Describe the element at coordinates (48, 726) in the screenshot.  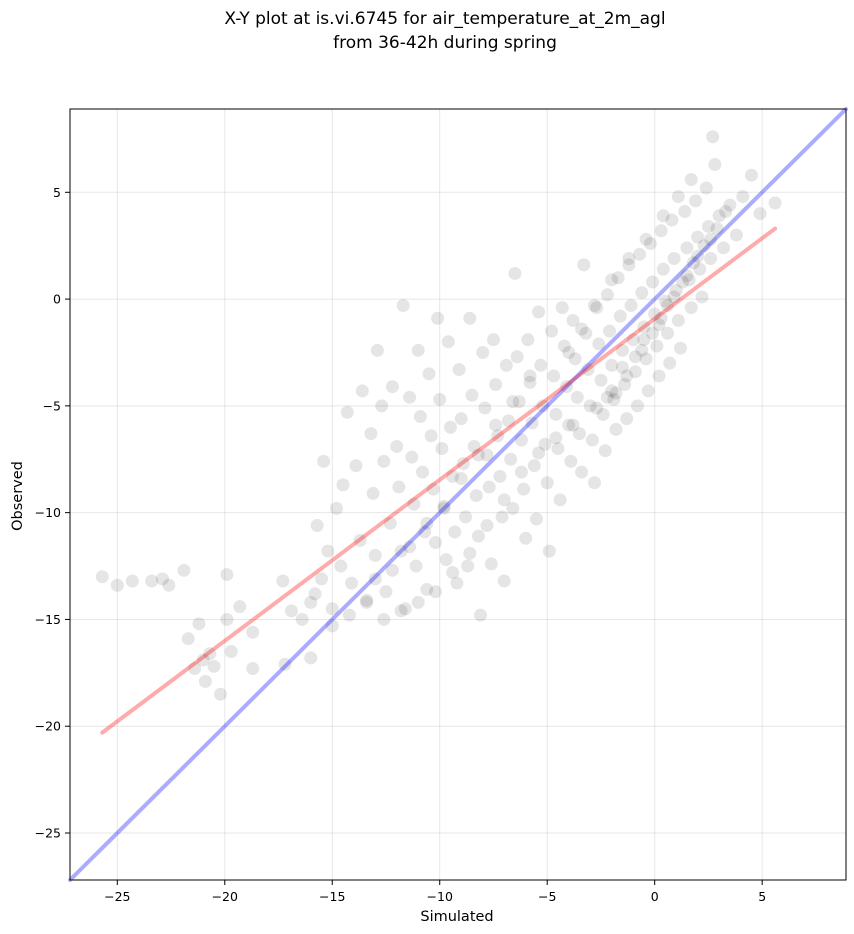
I see `y-tick-label: −20` at that location.